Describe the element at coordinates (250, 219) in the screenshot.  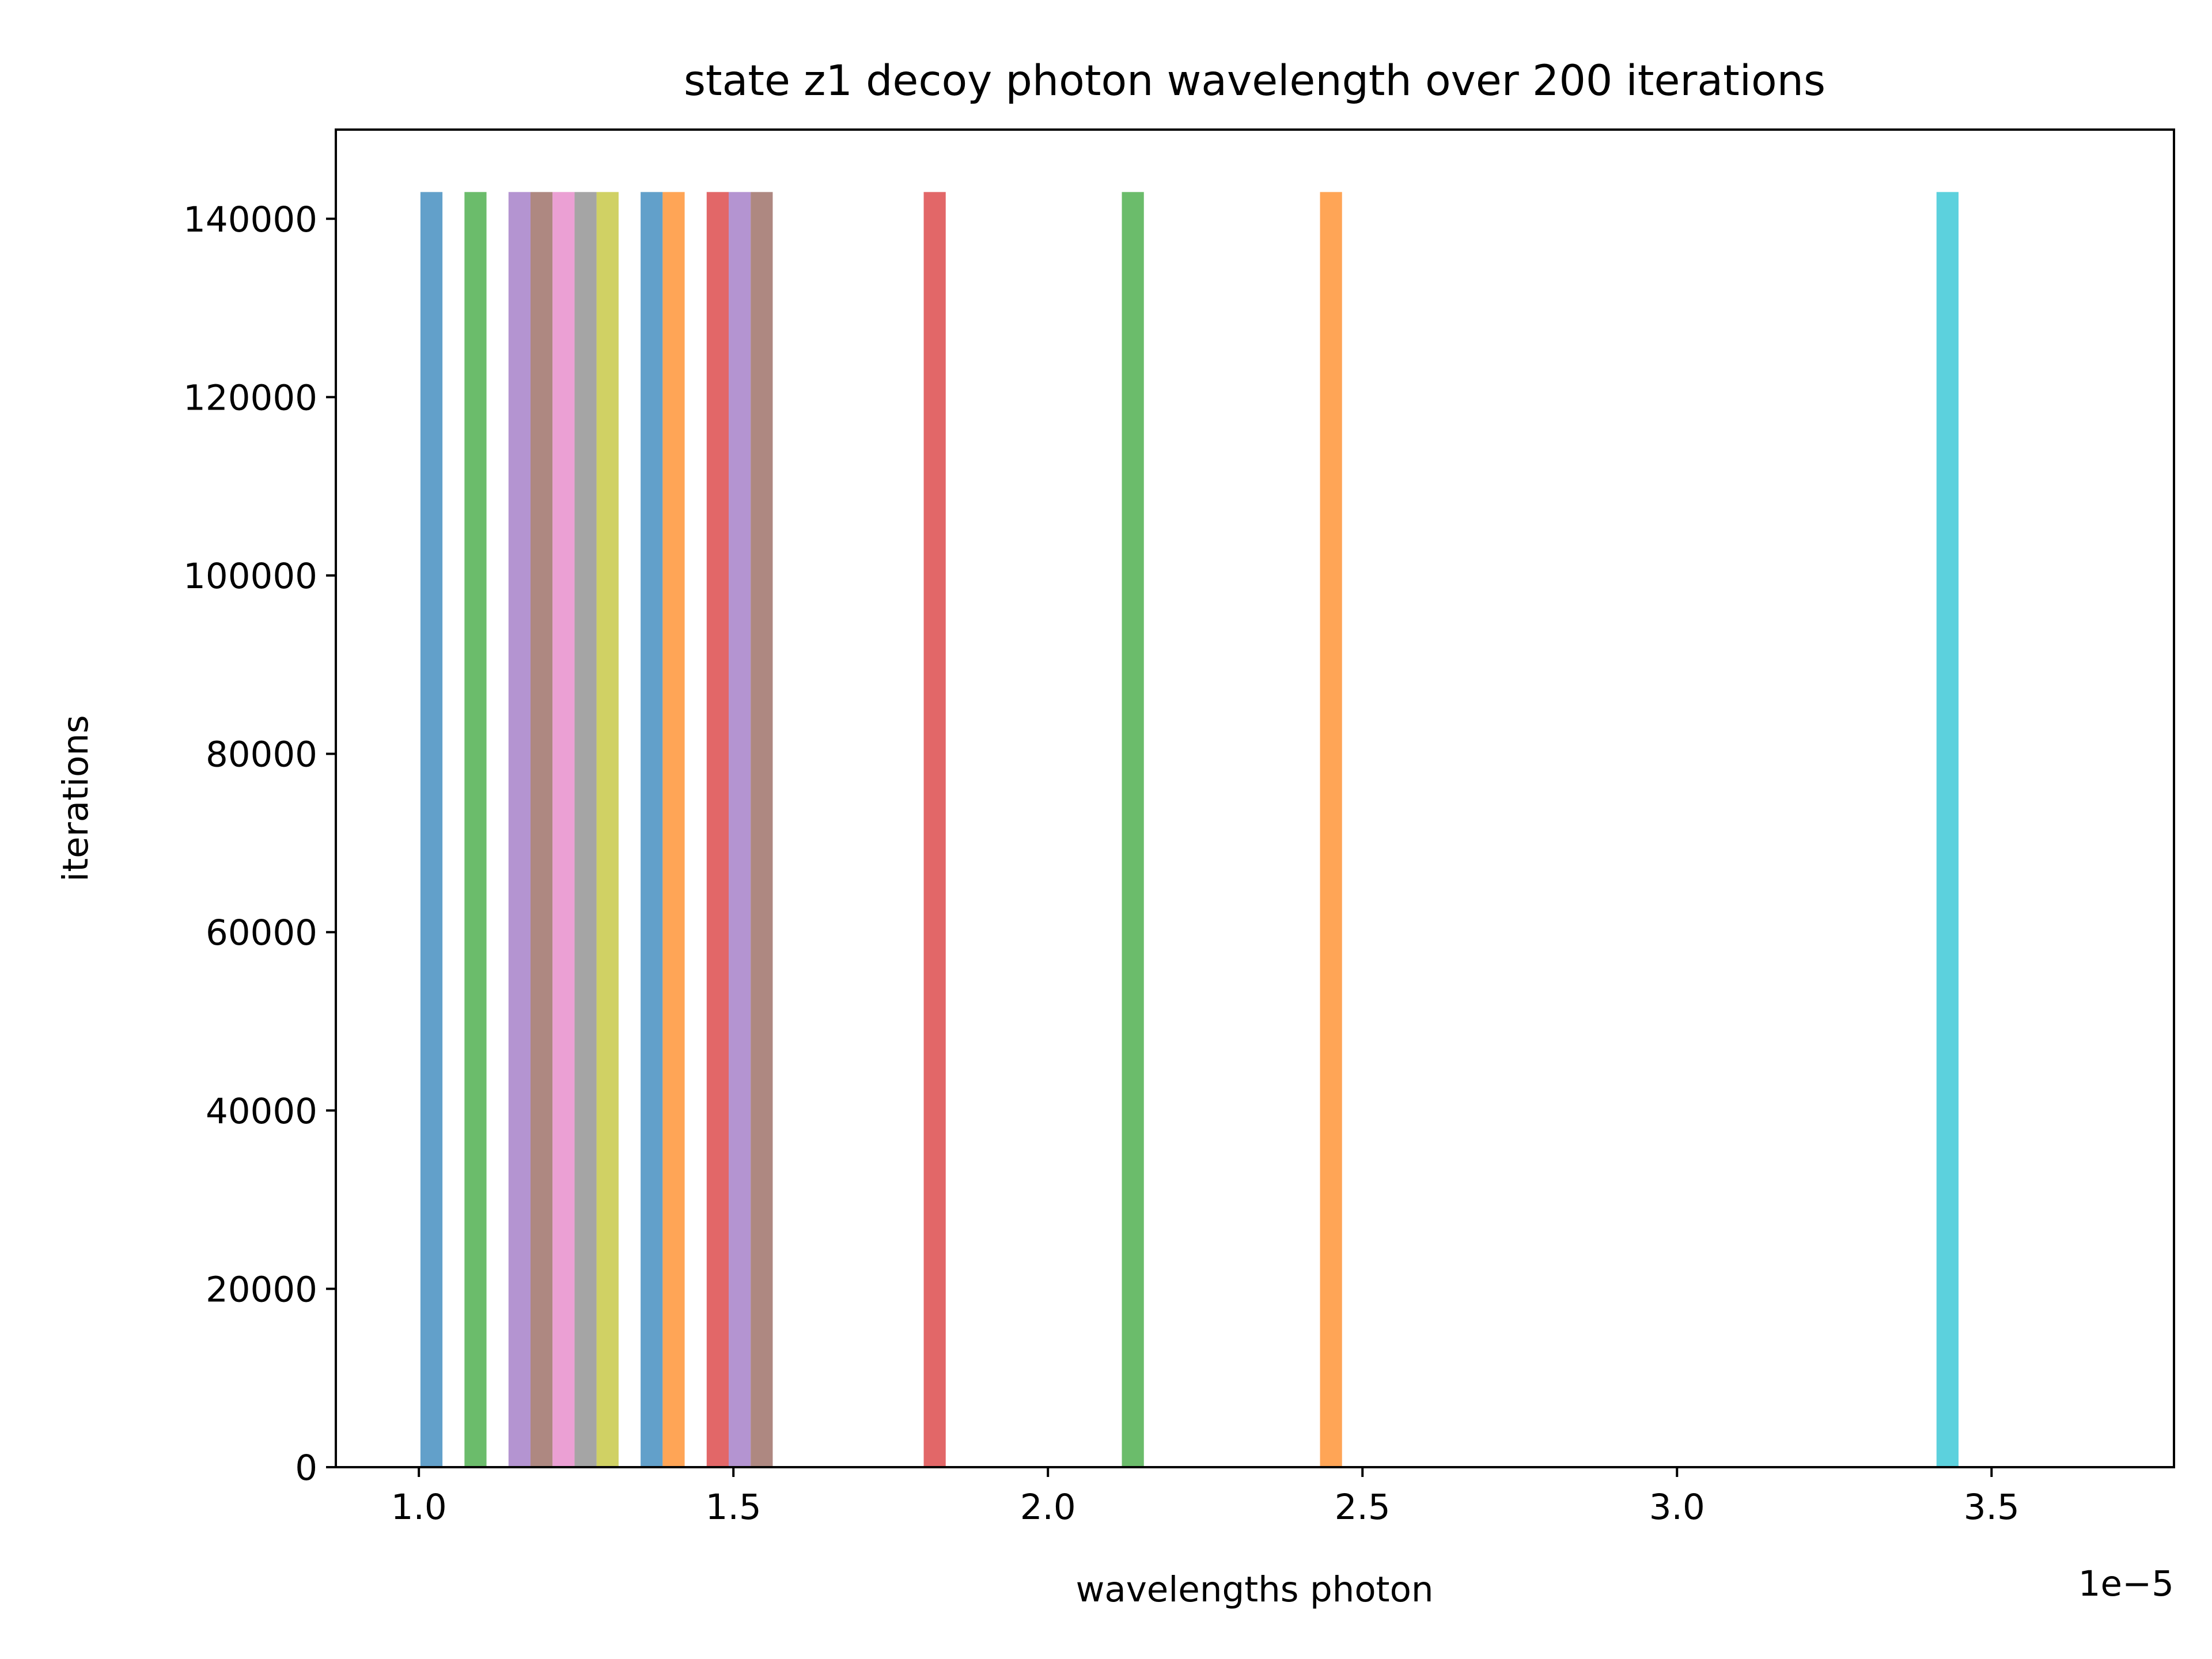
I see `y-tick-label-7: 140000` at that location.